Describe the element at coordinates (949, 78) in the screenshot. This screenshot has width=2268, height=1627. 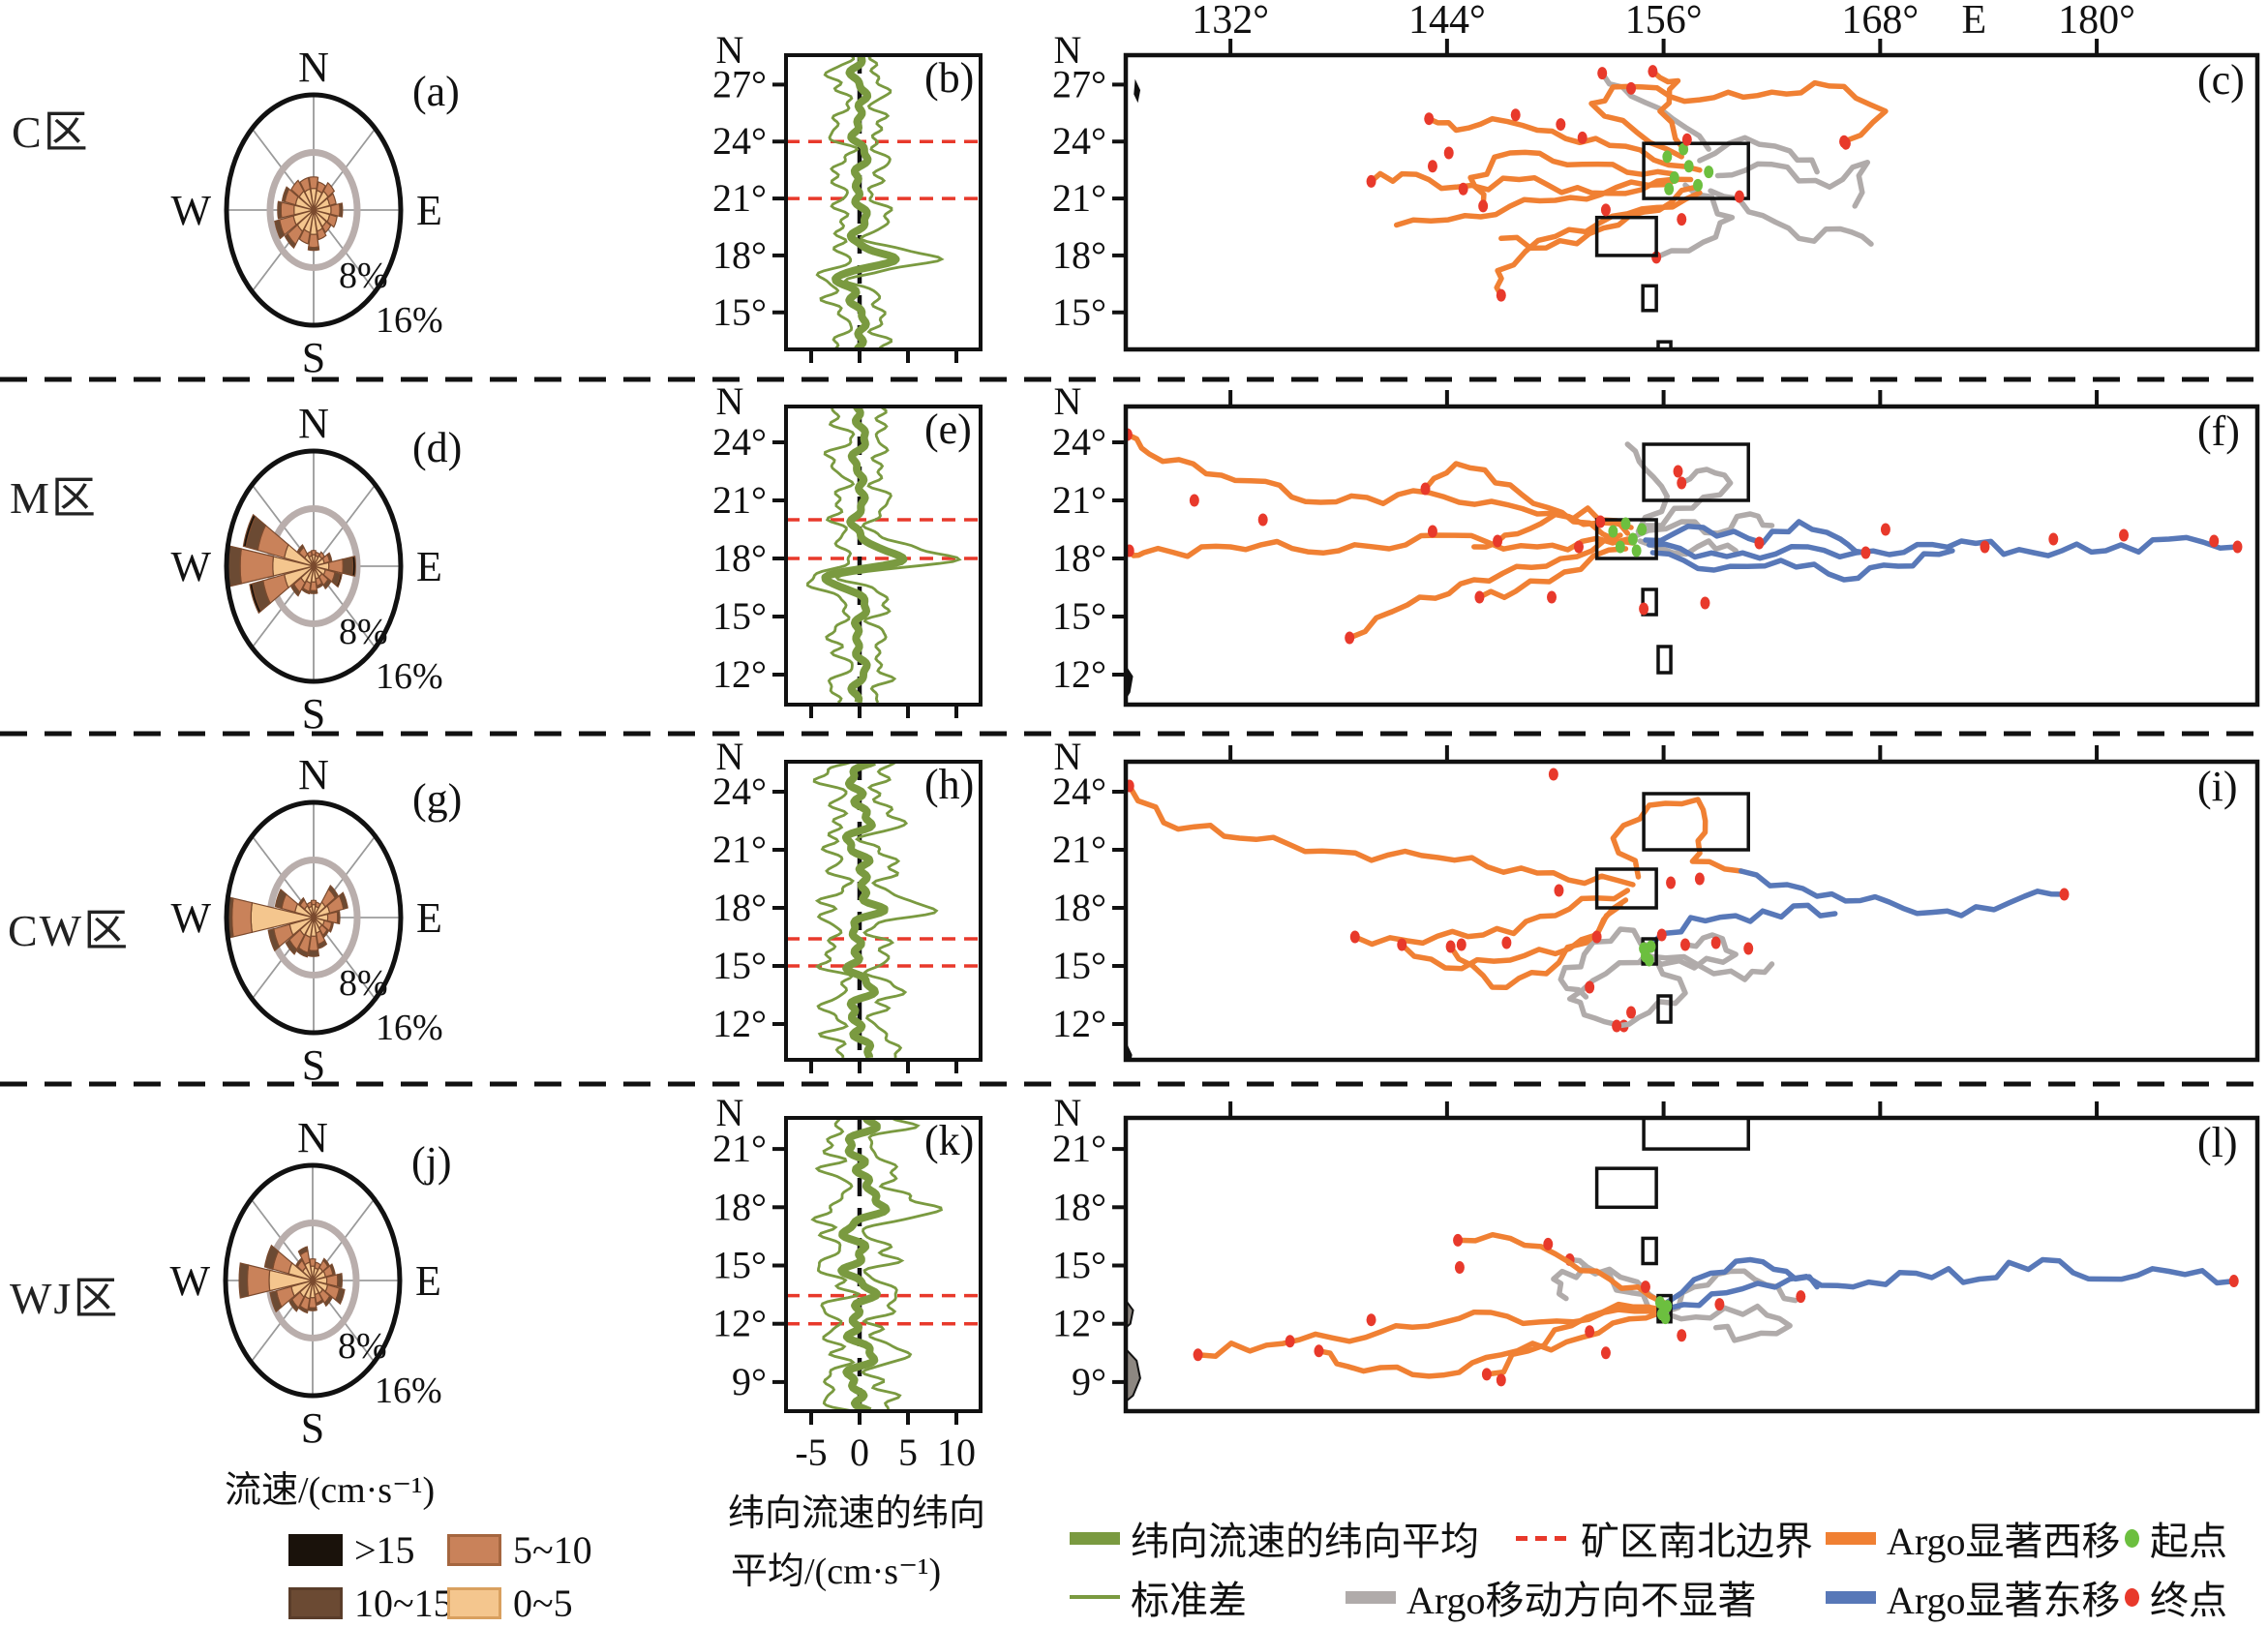
I see `panel-letter: (b)` at that location.